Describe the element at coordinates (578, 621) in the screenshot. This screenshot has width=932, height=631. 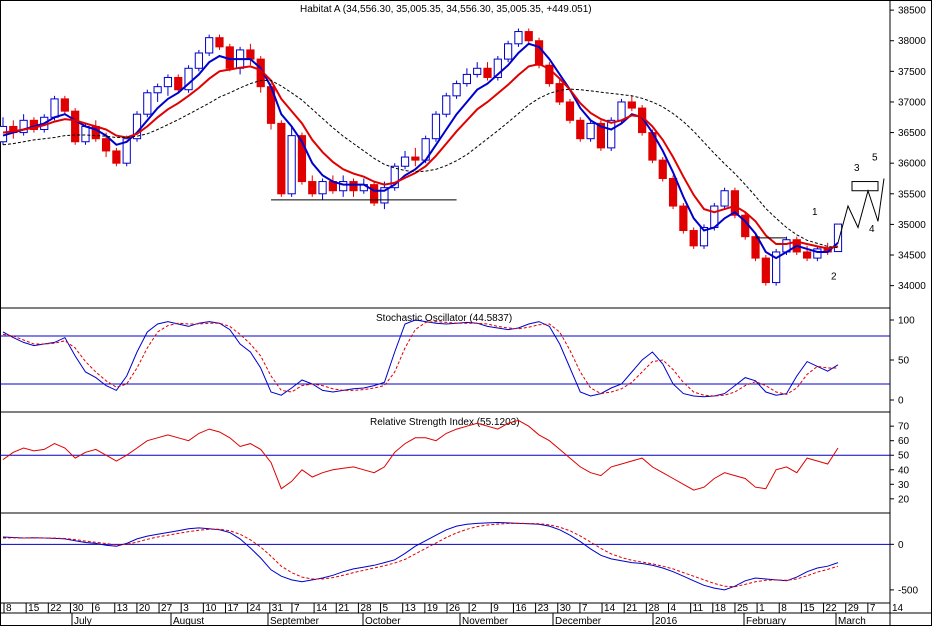
I see `x-month-label: December` at that location.